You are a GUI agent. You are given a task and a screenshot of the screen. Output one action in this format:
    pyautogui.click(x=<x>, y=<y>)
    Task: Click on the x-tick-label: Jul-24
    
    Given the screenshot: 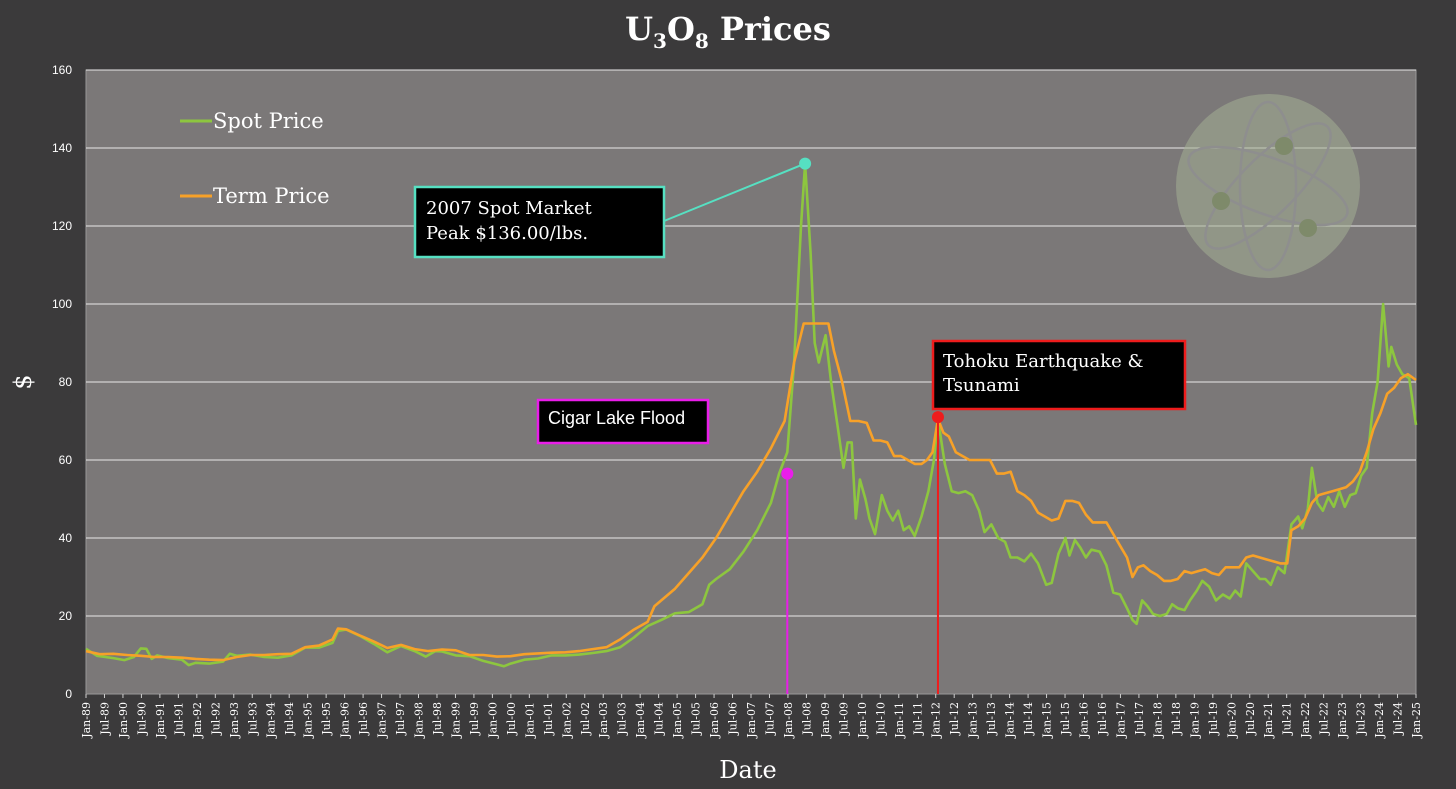 What is the action you would take?
    pyautogui.click(x=1398, y=719)
    